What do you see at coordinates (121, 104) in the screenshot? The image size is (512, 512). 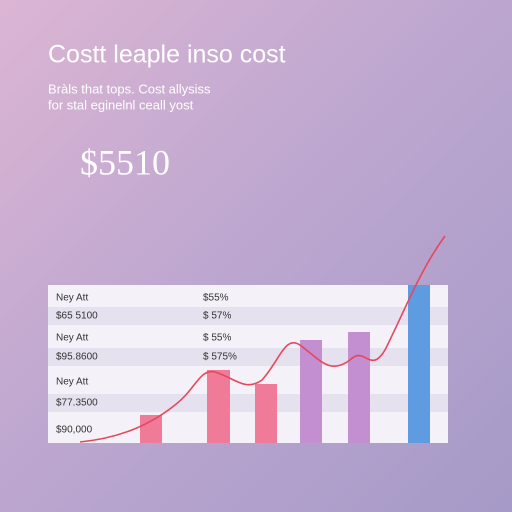 I see `subtitle: for stal eginelnl ceall yost` at bounding box center [121, 104].